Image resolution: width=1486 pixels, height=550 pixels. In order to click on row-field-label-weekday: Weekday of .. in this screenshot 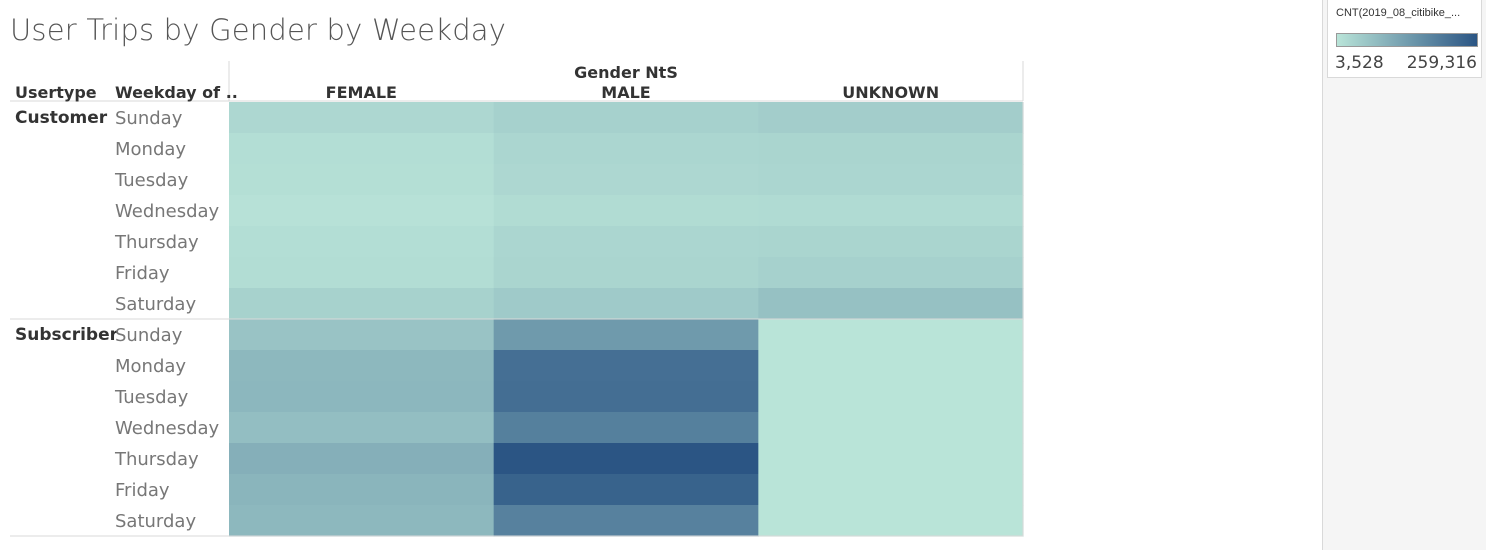, I will do `click(176, 92)`.